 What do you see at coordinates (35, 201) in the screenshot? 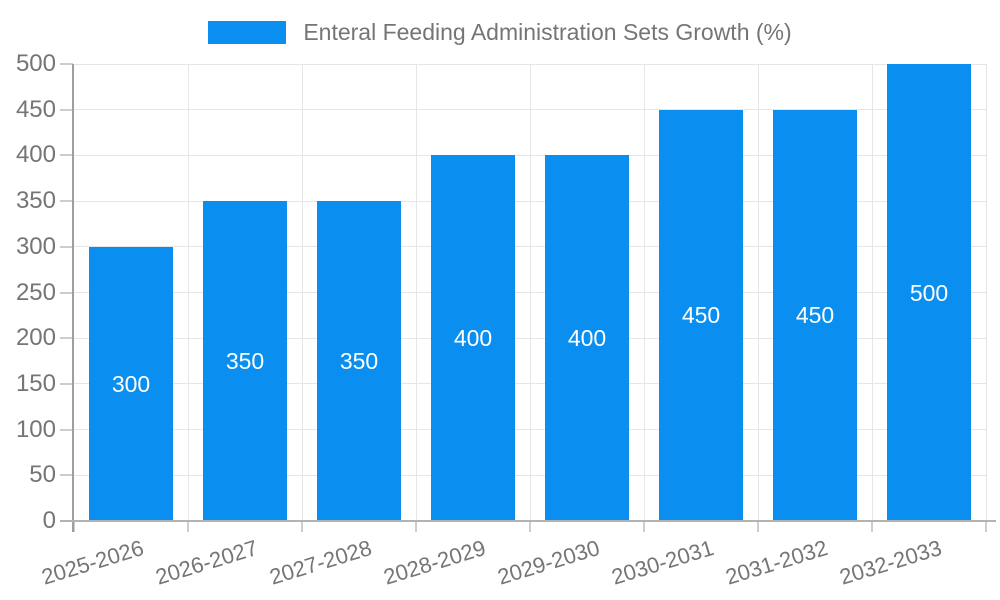
I see `y-tick-label: 350` at bounding box center [35, 201].